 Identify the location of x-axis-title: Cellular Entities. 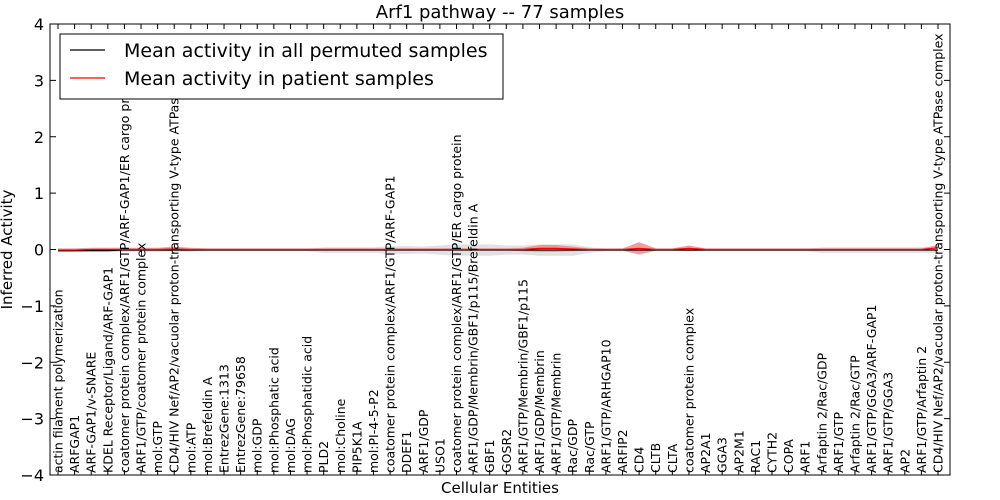
(500, 488).